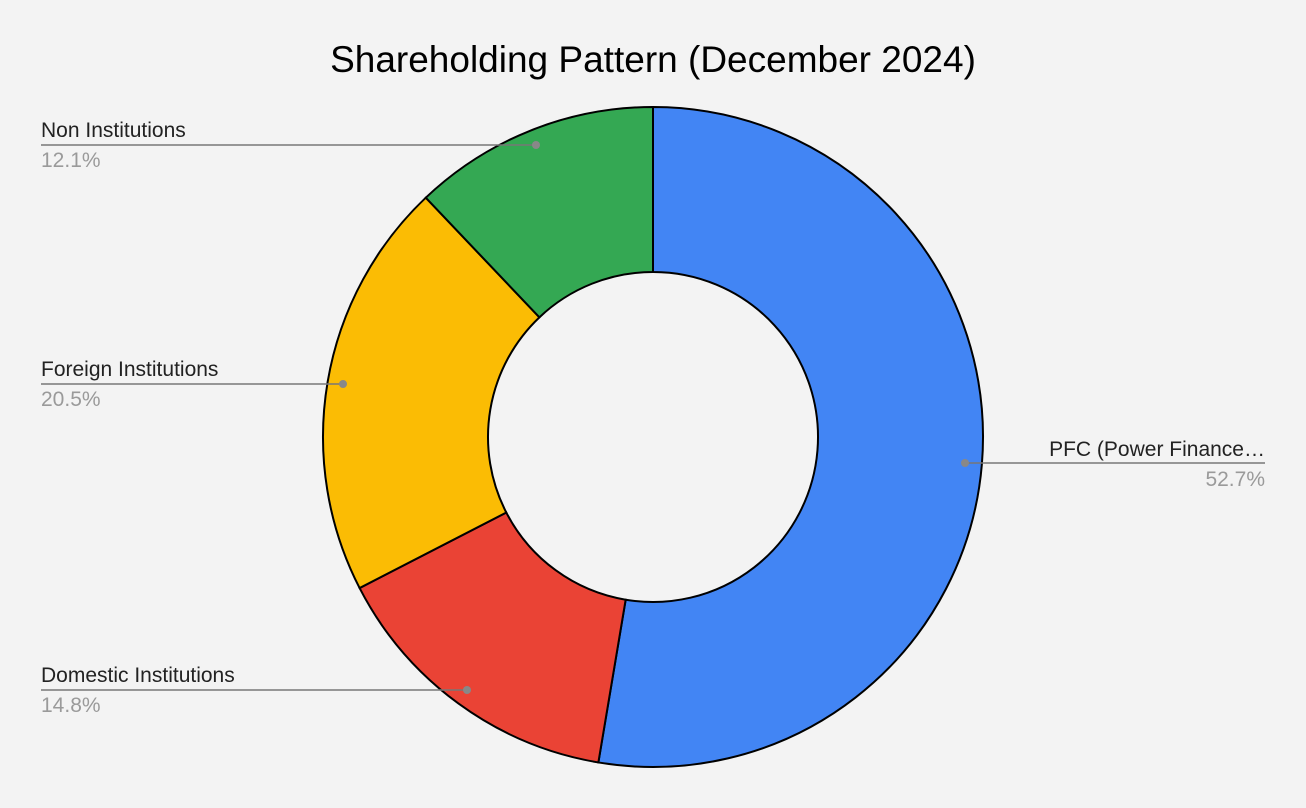  I want to click on slice-label-value: 14.8%, so click(71, 705).